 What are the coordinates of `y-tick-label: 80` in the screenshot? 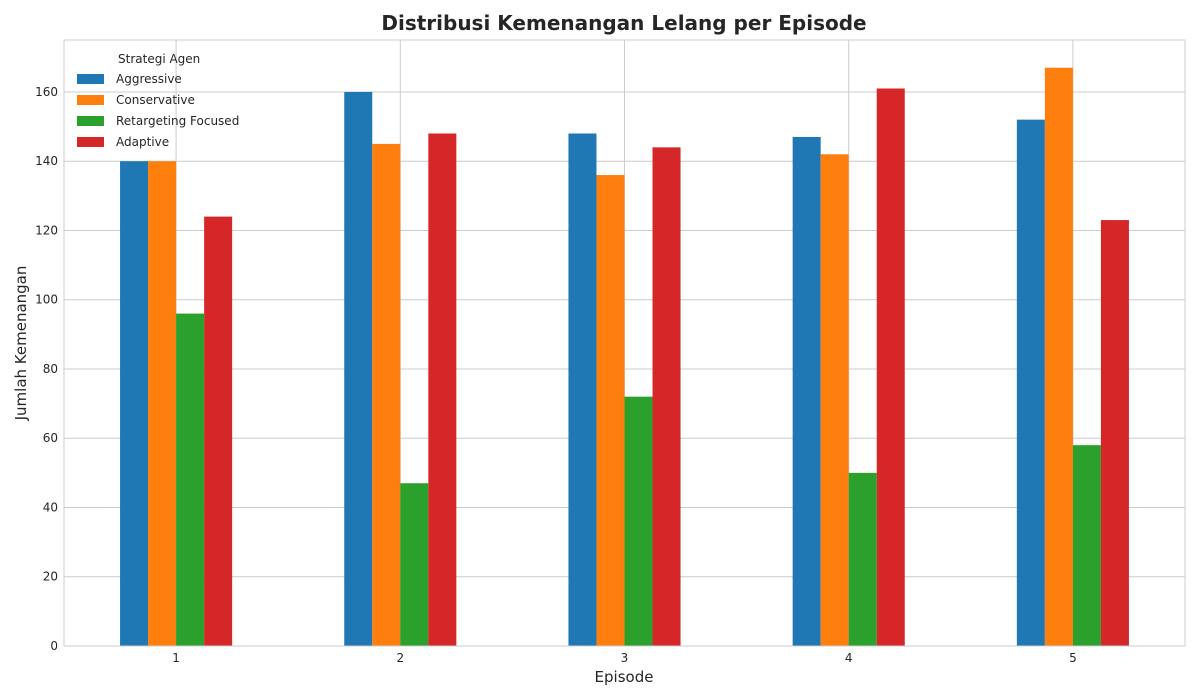 It's located at (50, 369).